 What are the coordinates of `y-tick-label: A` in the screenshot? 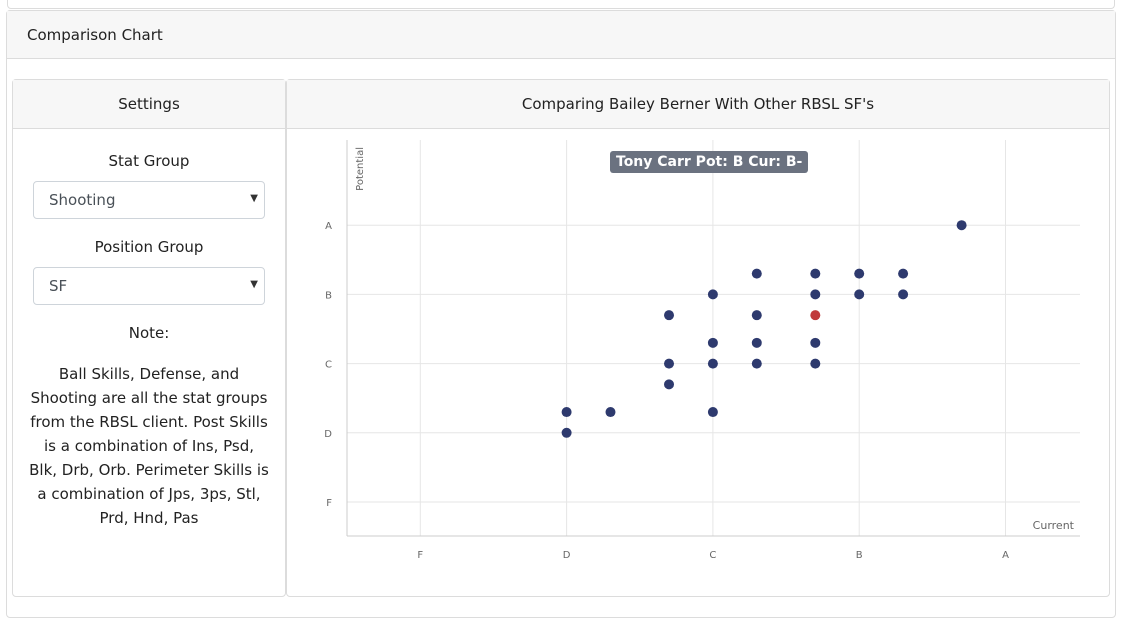 It's located at (328, 226).